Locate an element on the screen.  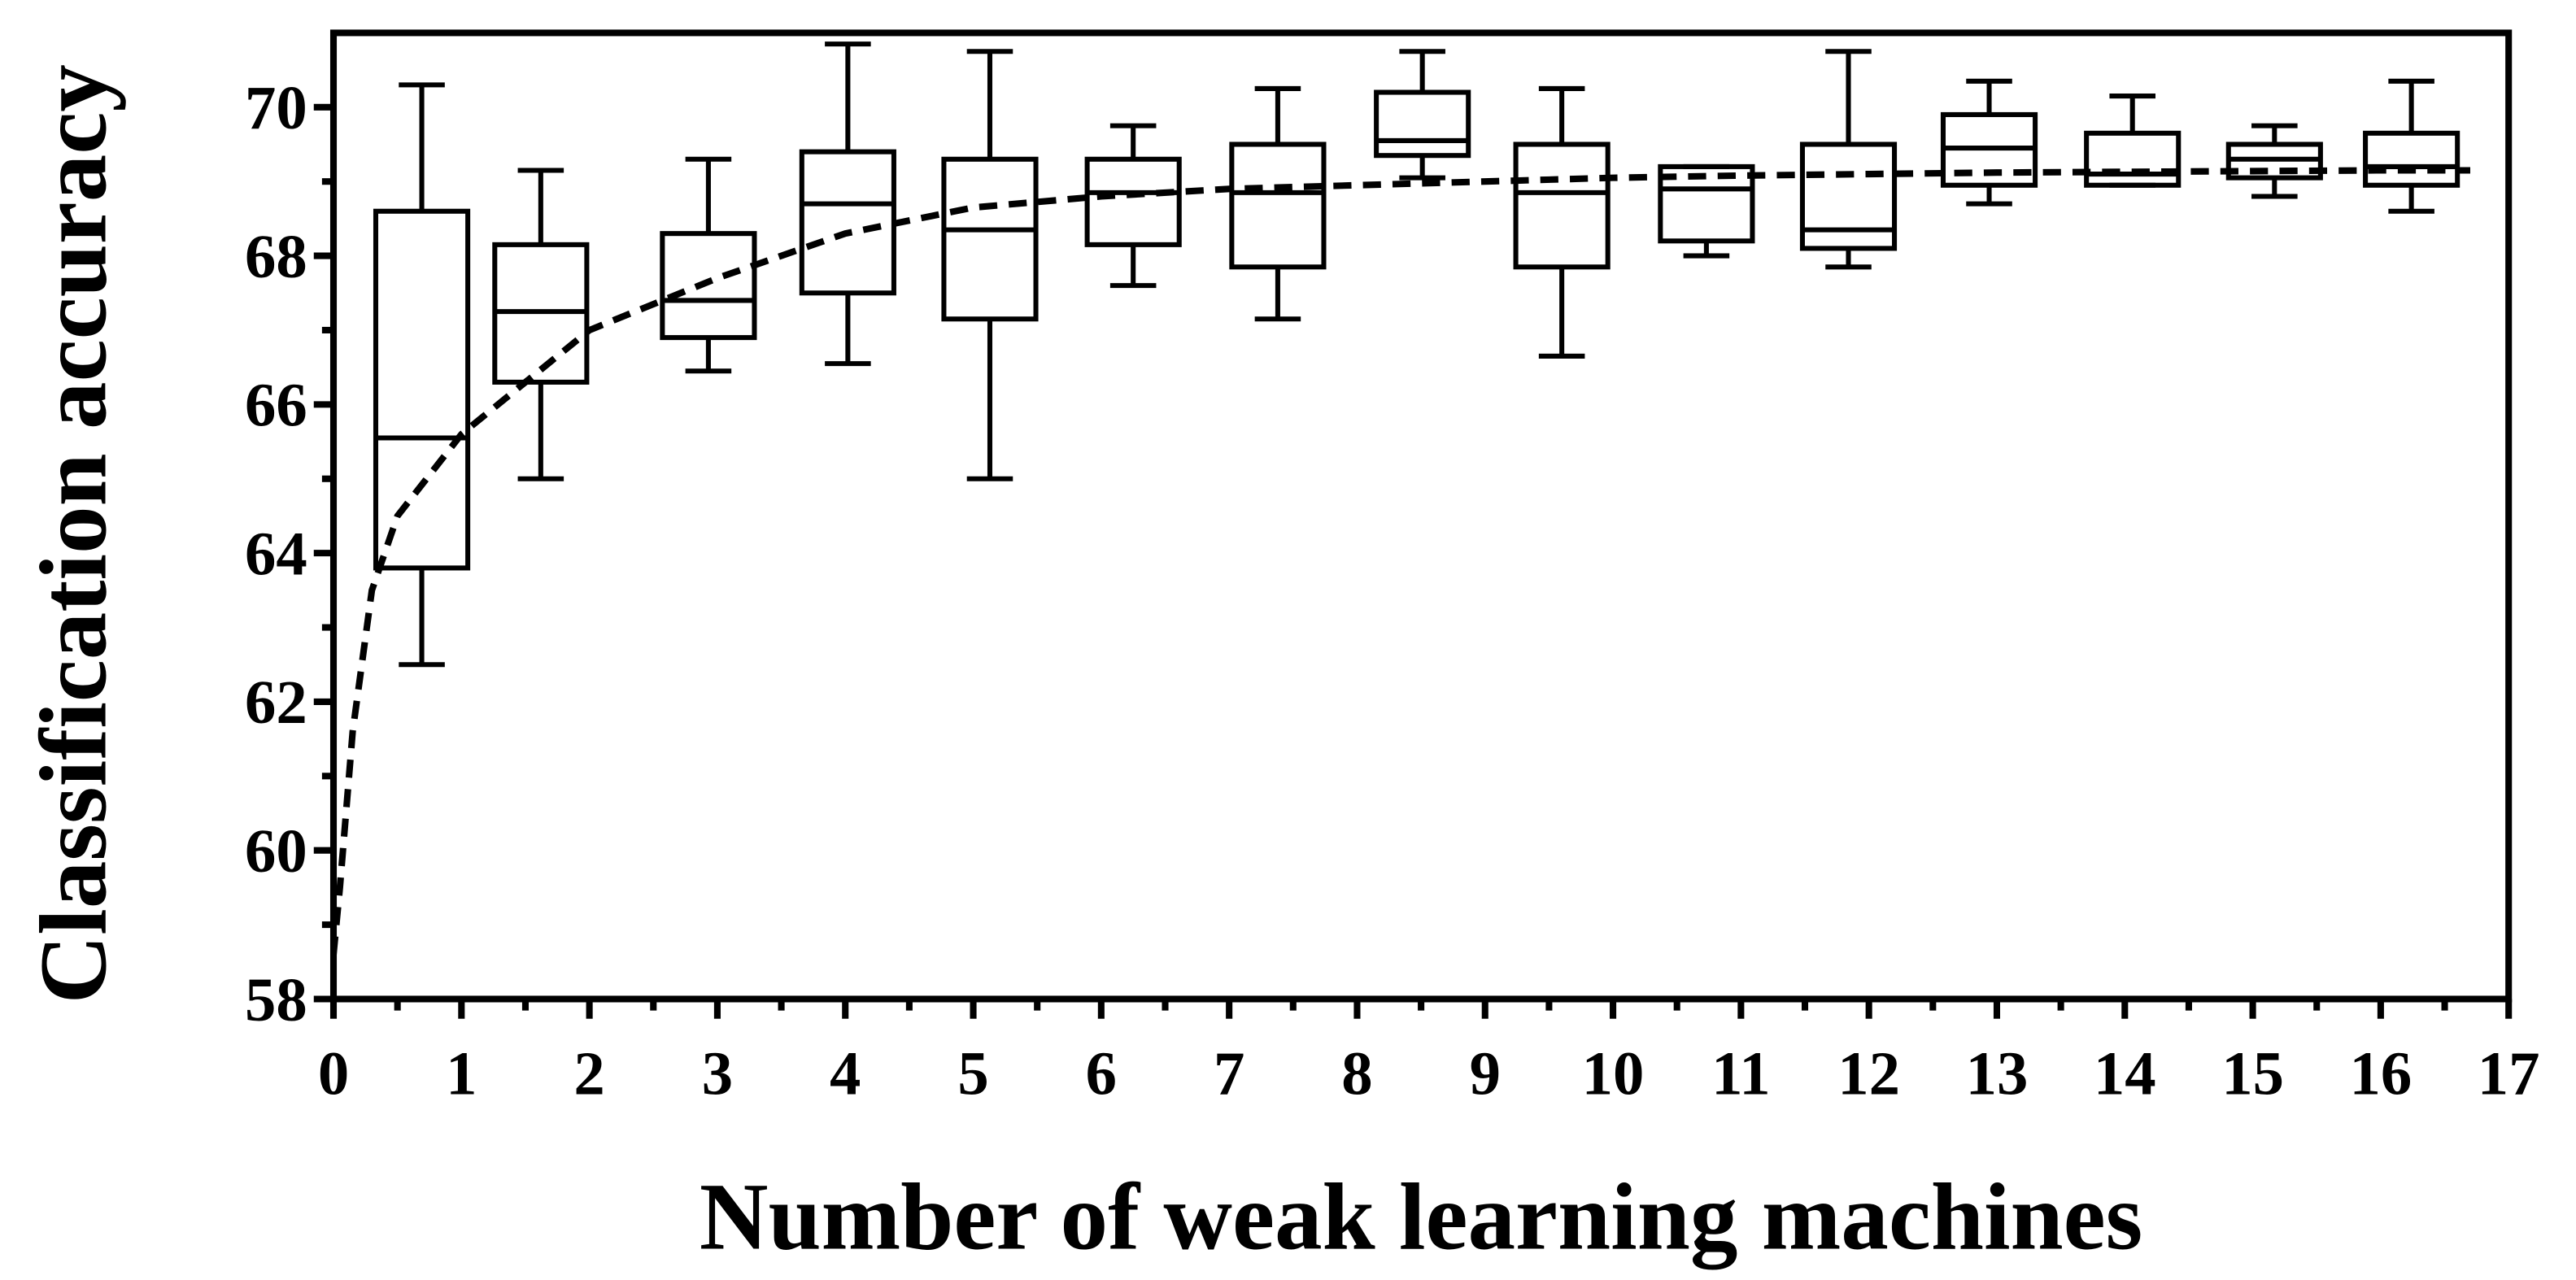
x-tick-label: 8 is located at coordinates (1356, 1073).